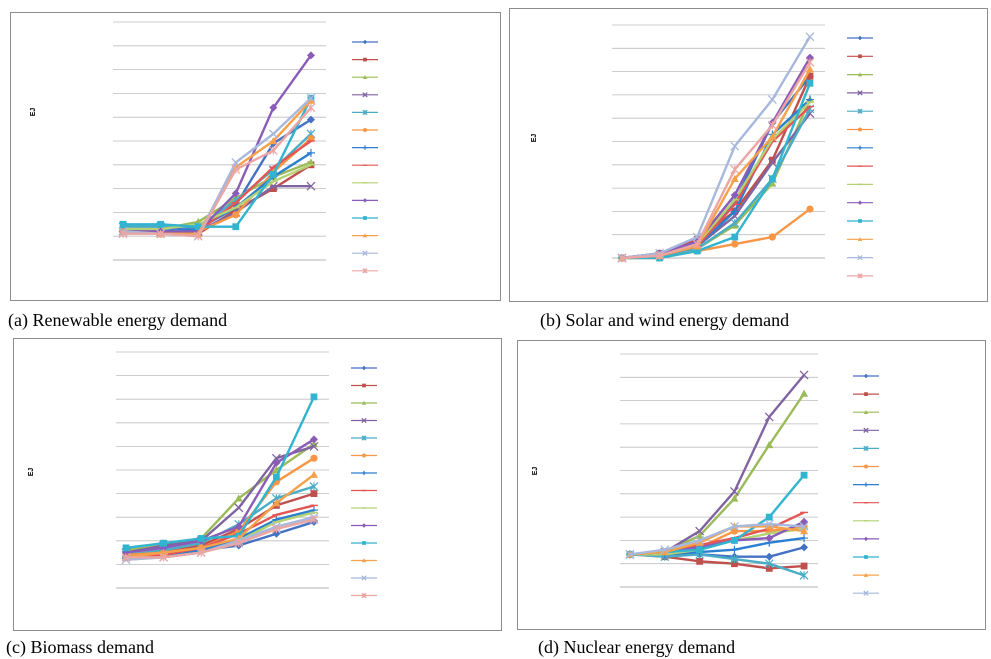  Describe the element at coordinates (217, 197) in the screenshot. I see `series-9-line` at that location.